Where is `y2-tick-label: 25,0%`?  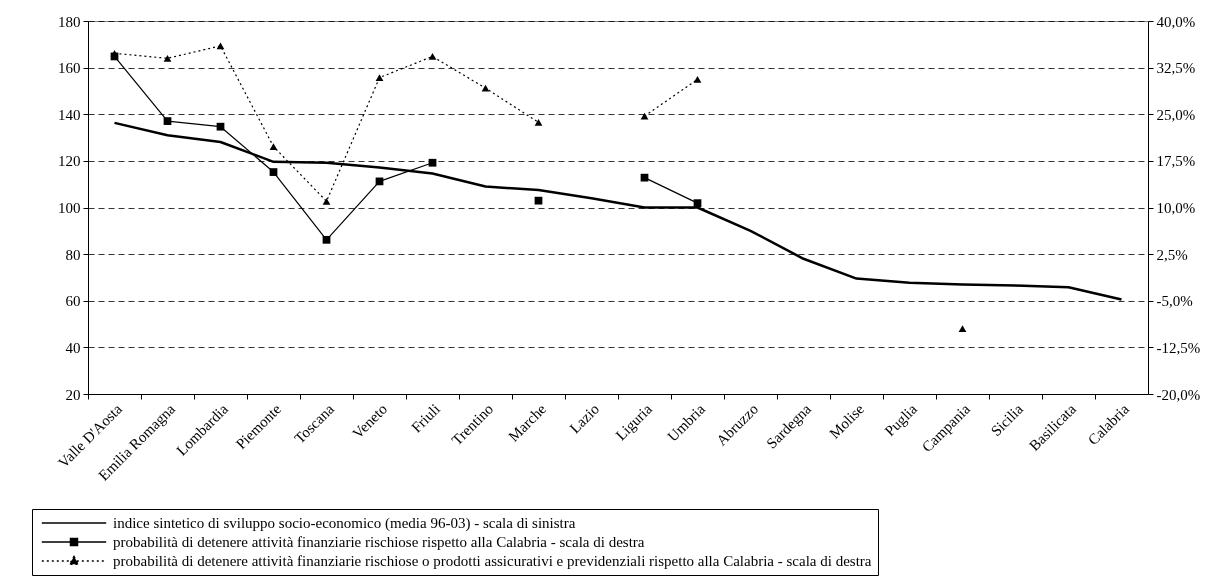
y2-tick-label: 25,0% is located at coordinates (1176, 114).